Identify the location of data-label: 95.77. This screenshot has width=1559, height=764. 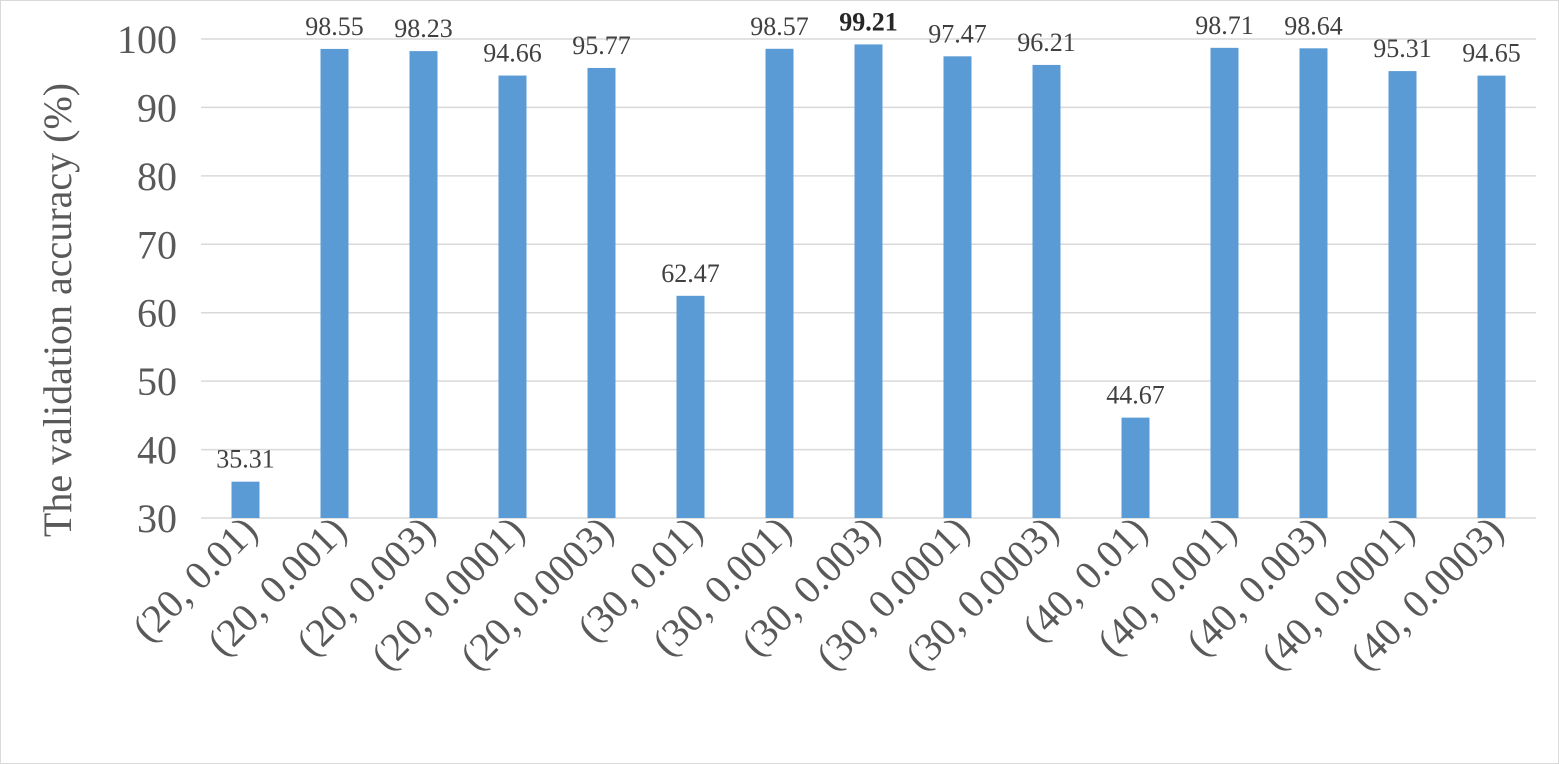
(601, 45).